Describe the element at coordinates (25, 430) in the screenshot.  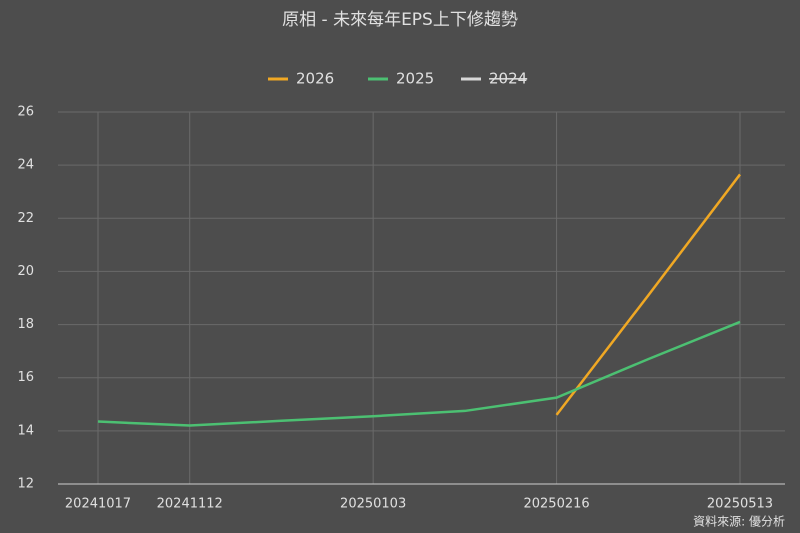
I see `y-tick-label: 14` at that location.